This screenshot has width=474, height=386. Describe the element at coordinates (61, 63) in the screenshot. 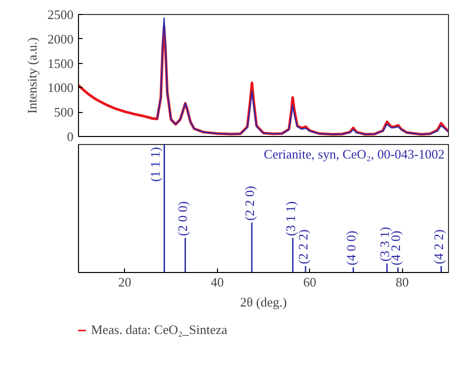

I see `y-tick-label: 1500` at that location.